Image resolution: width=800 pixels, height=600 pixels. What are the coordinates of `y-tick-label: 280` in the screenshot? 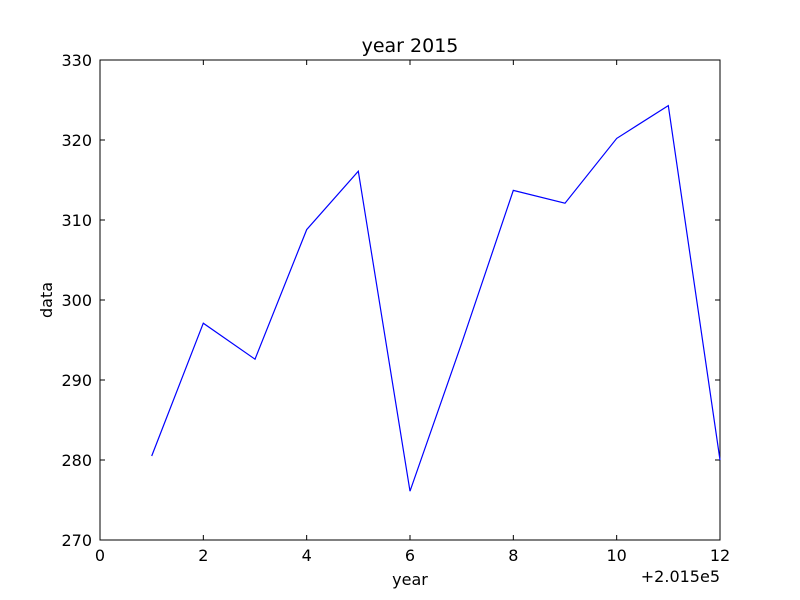 It's located at (76, 460).